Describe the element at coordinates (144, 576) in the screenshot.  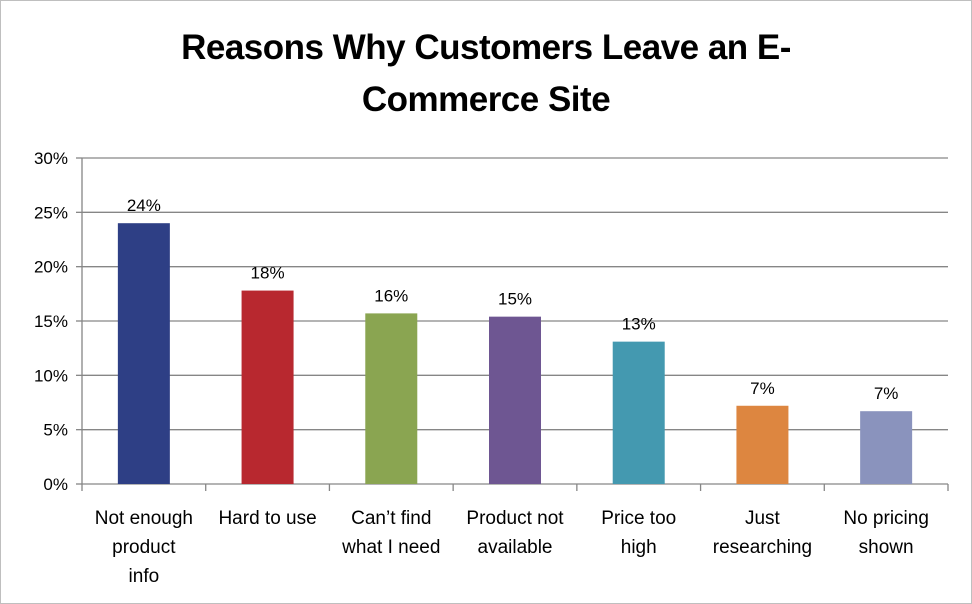
I see `category-label-line: info` at that location.